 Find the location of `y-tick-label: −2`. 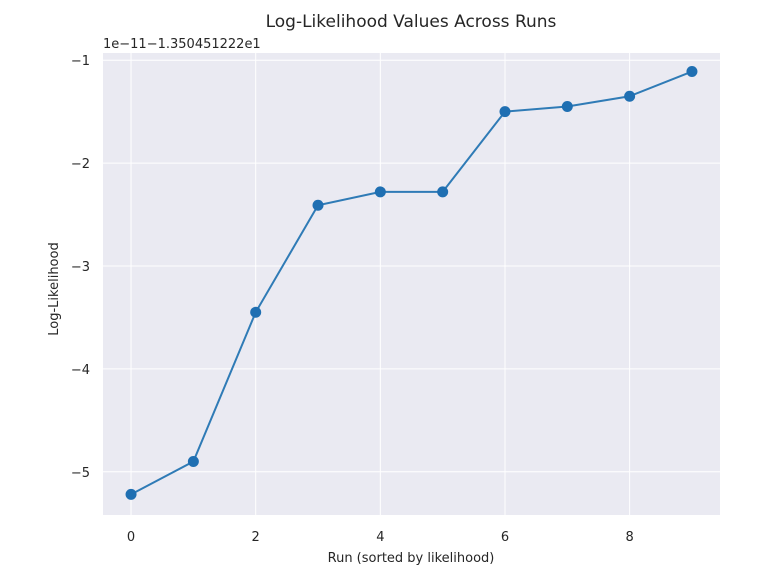

y-tick-label: −2 is located at coordinates (80, 164).